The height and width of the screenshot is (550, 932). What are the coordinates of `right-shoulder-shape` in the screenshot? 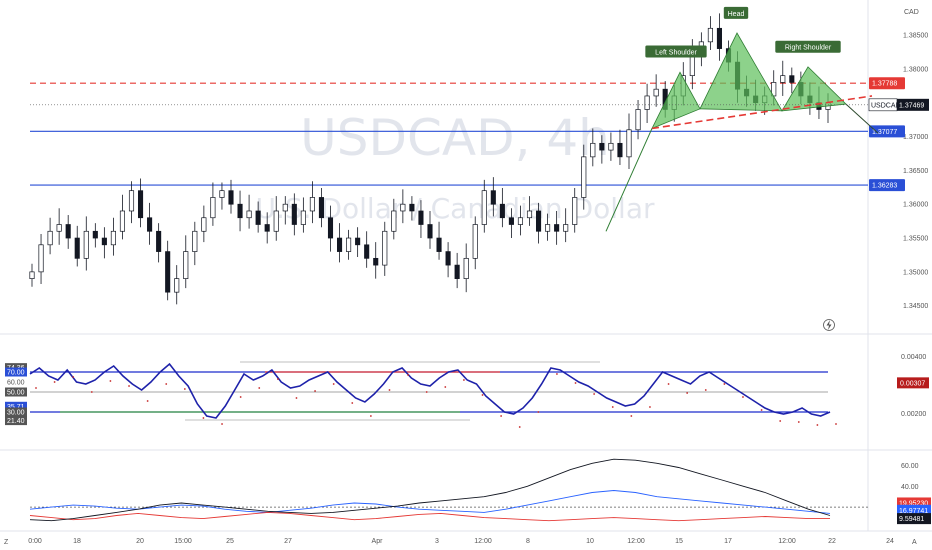 It's located at (814, 89).